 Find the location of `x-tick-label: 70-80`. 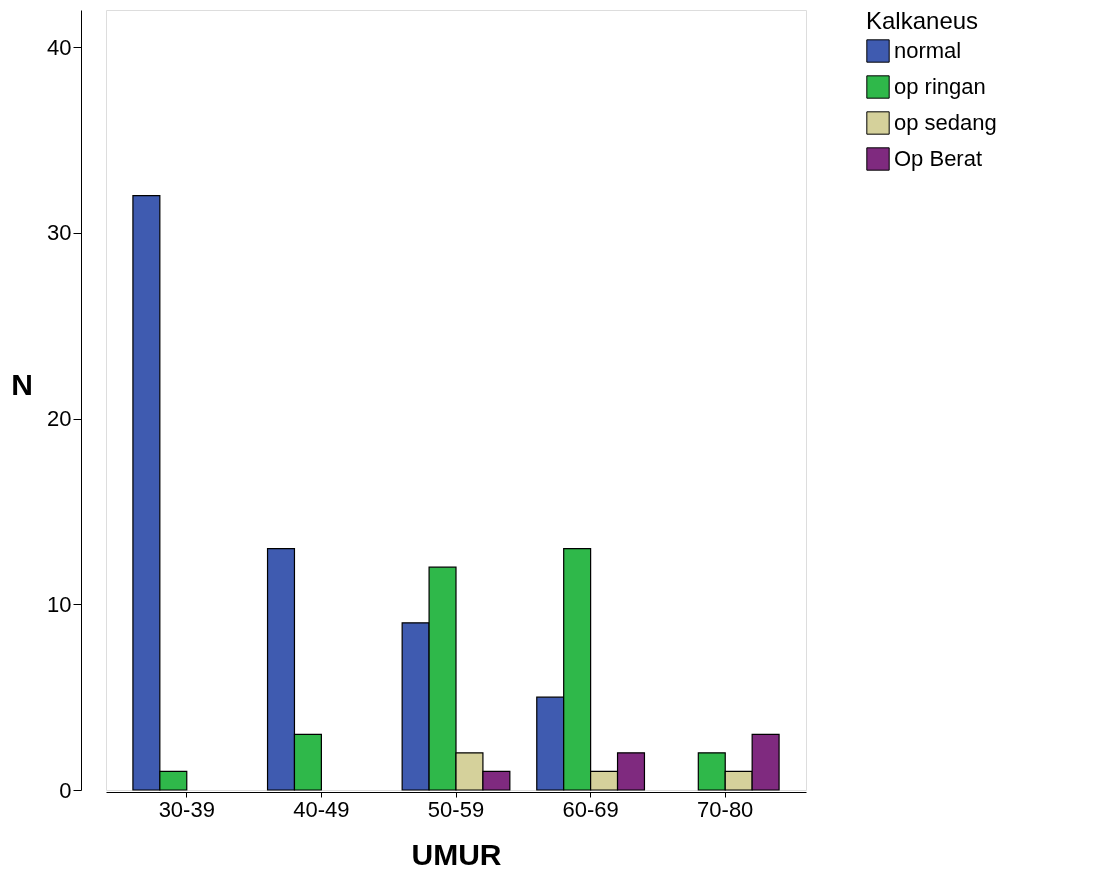

x-tick-label: 70-80 is located at coordinates (725, 809).